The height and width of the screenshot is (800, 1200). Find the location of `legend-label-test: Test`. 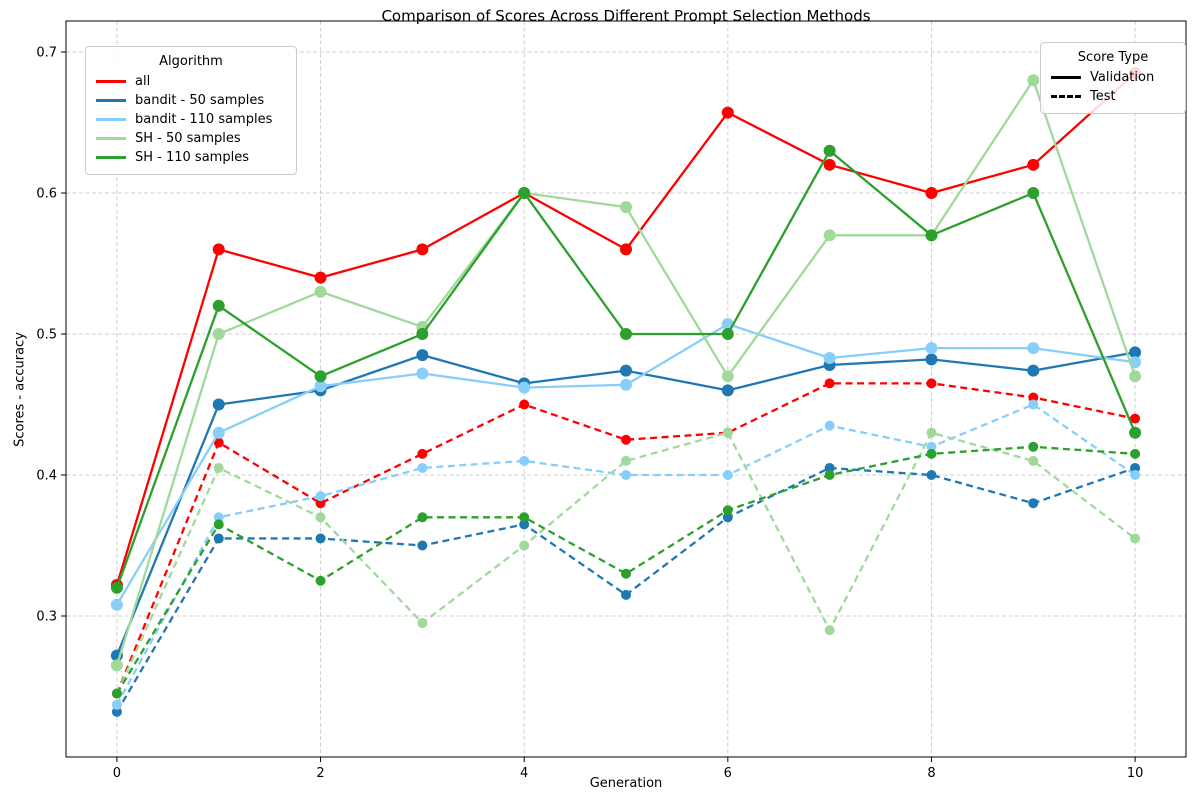

legend-label-test: Test is located at coordinates (1103, 96).